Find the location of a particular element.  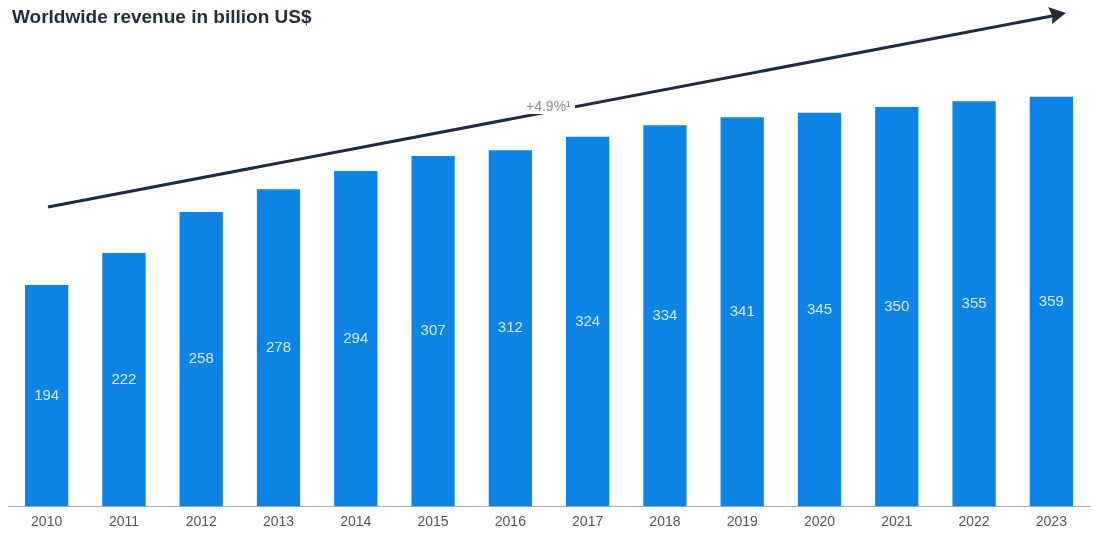

x-tick-label: 2014 is located at coordinates (356, 521).